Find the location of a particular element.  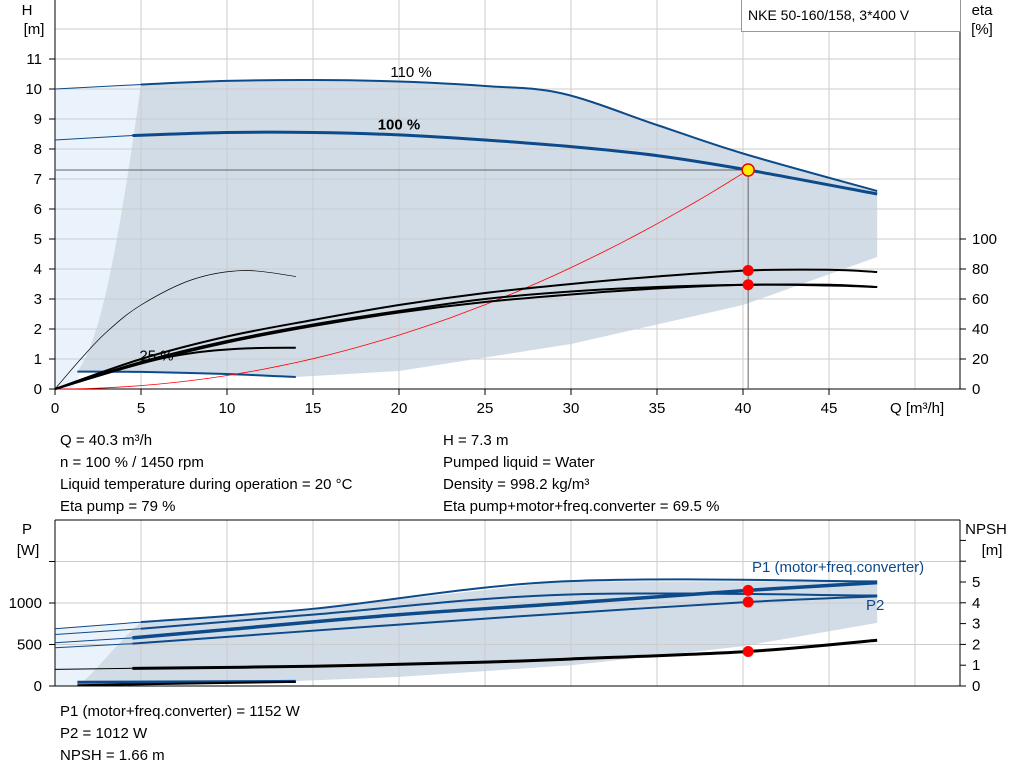

info-flow: Q = 40.3 m³/h is located at coordinates (106, 440).